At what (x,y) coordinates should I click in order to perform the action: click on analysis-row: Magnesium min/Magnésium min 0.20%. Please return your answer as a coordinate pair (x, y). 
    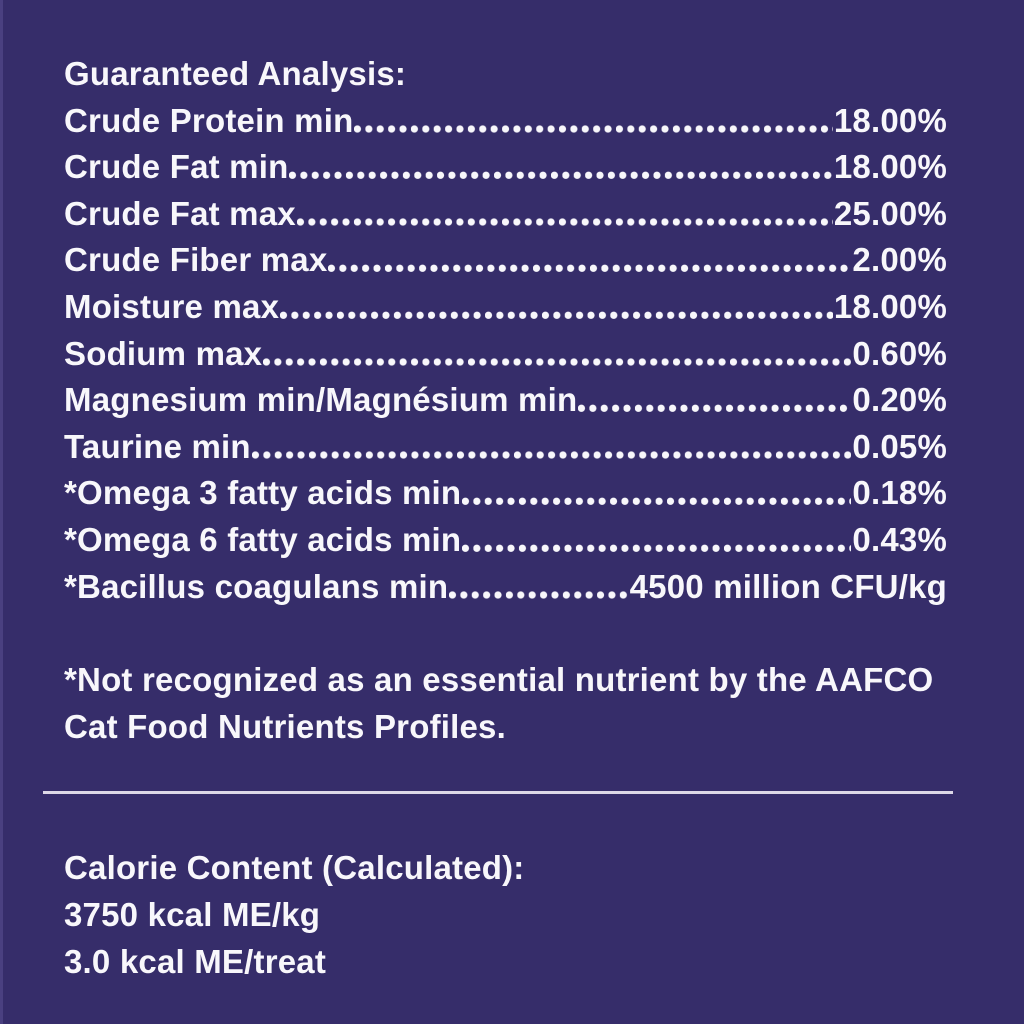
    Looking at the image, I should click on (505, 400).